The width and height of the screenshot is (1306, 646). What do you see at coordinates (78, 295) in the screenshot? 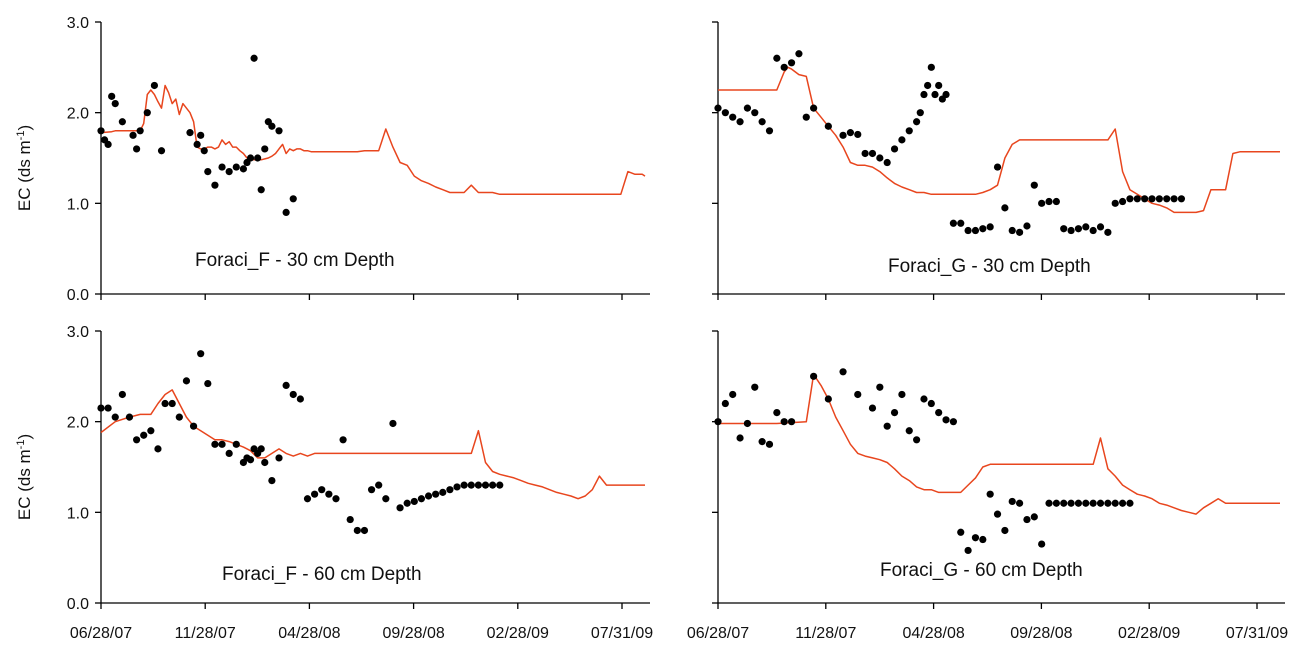
I see `y-tick-label: 0.0` at bounding box center [78, 295].